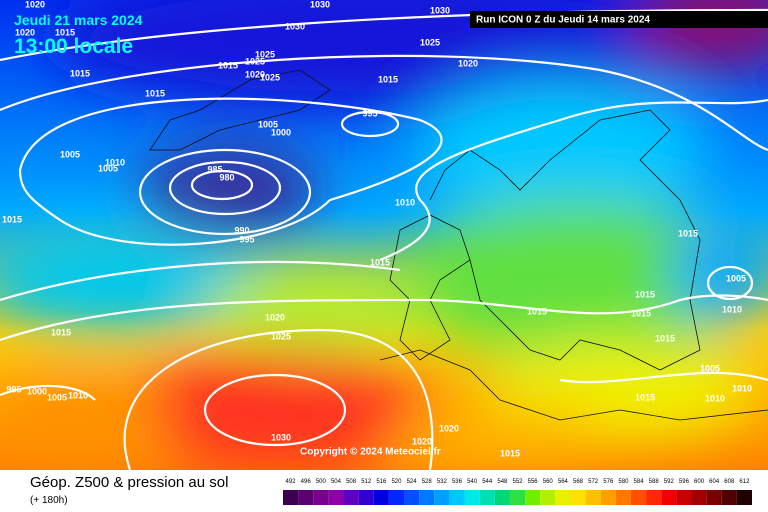 The width and height of the screenshot is (768, 512). Describe the element at coordinates (699, 482) in the screenshot. I see `scale-label: 600` at that location.